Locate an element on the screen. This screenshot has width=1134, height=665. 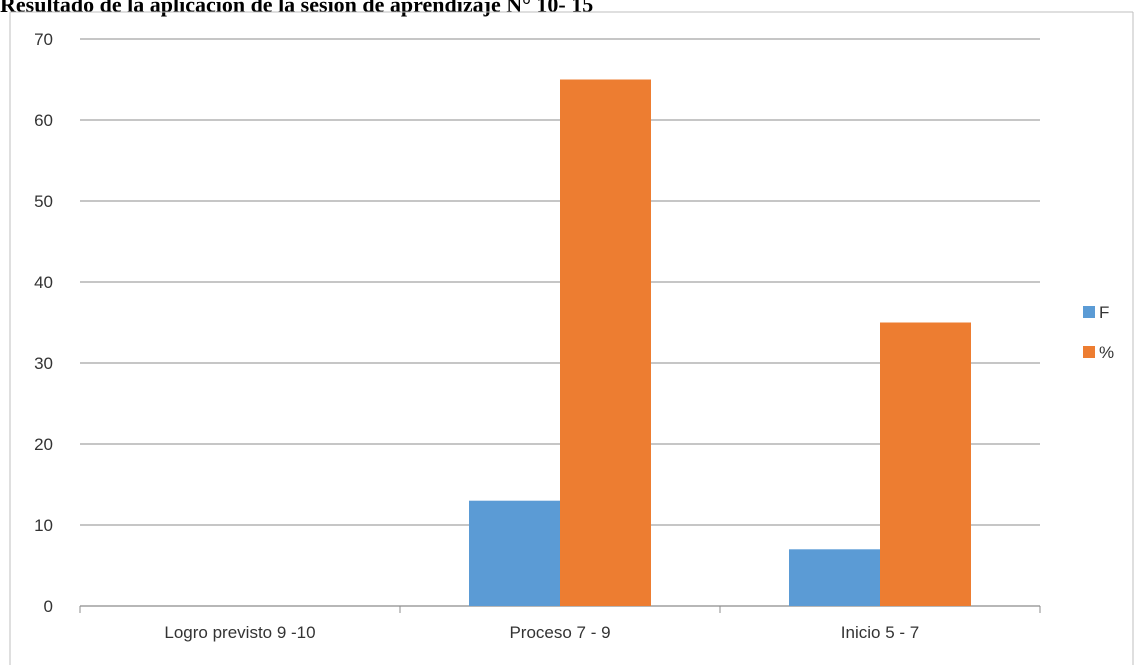
y-tick-label-60: 60 is located at coordinates (43, 120).